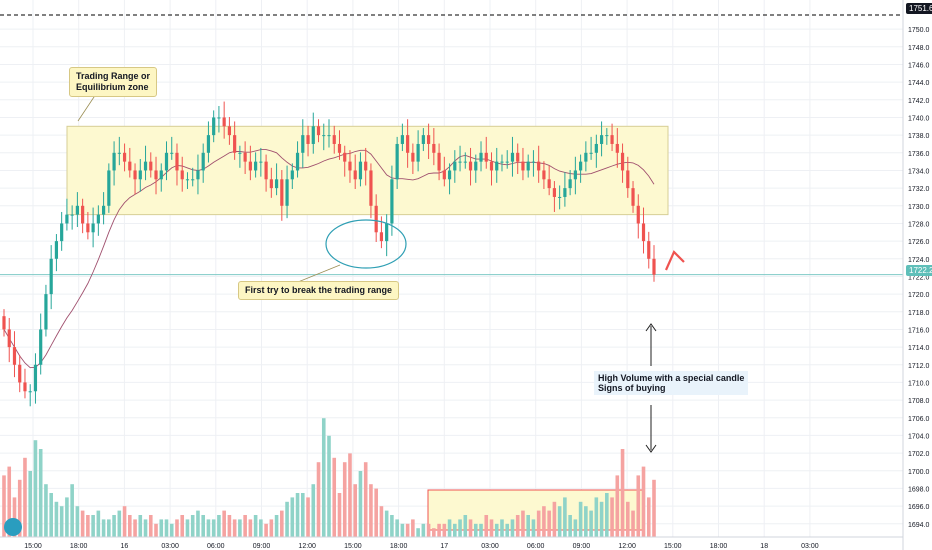 The image size is (932, 550). I want to click on price-tick-label: 1734.0, so click(919, 171).